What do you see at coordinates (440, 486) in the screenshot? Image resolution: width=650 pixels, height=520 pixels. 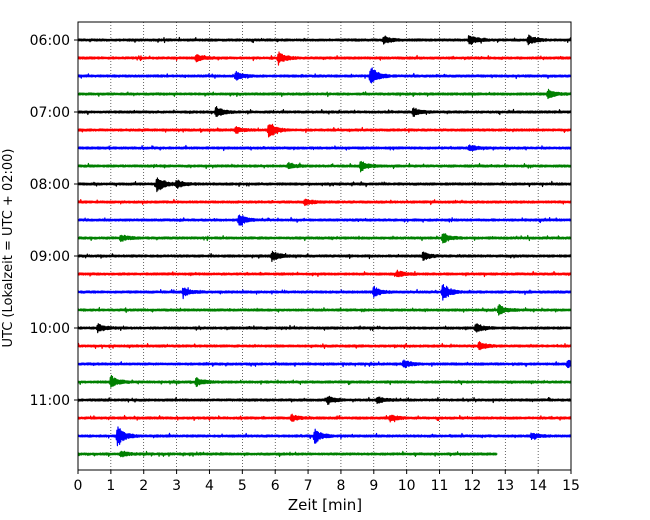 I see `x-tick-label: 11` at bounding box center [440, 486].